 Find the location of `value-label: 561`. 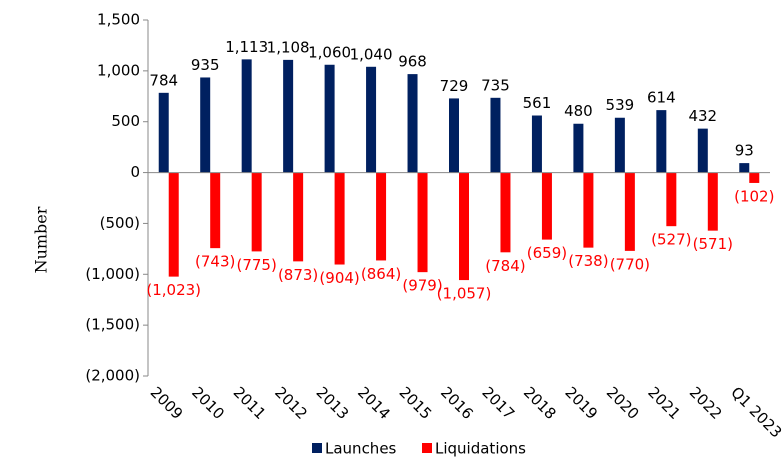

value-label: 561 is located at coordinates (537, 103).